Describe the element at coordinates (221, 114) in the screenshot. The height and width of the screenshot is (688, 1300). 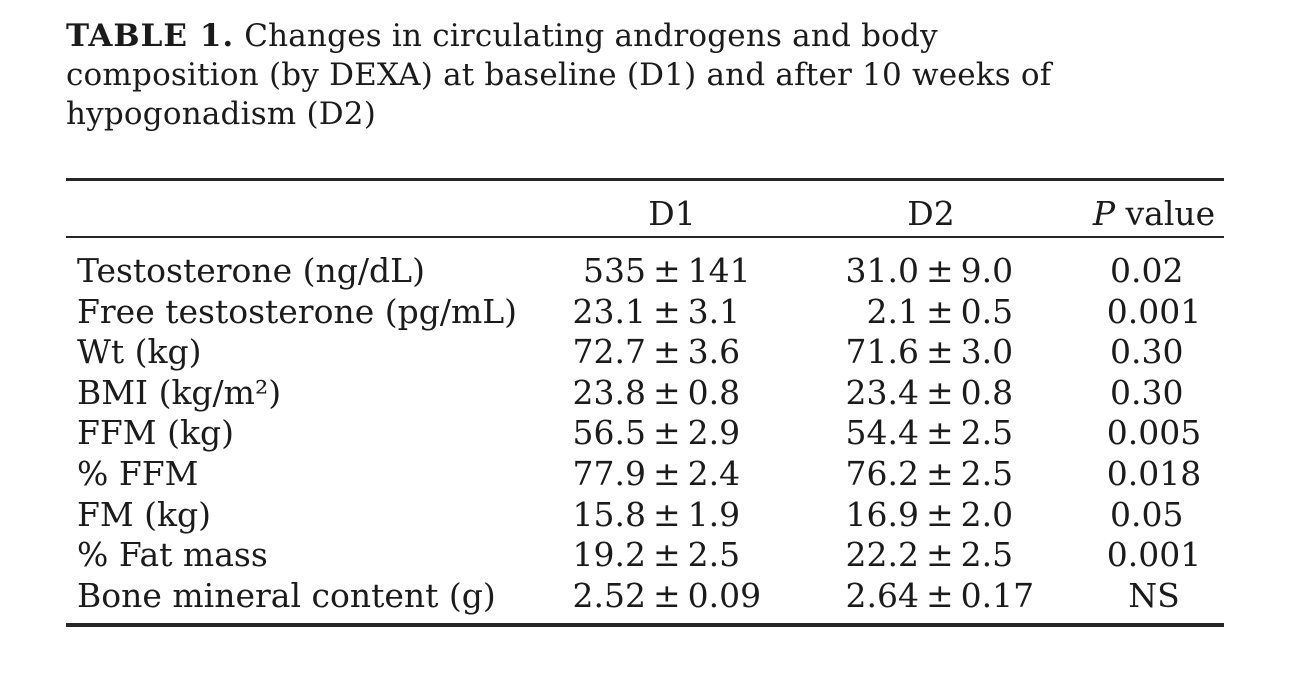
I see `caption-line3: hypogonadism (D2)` at that location.